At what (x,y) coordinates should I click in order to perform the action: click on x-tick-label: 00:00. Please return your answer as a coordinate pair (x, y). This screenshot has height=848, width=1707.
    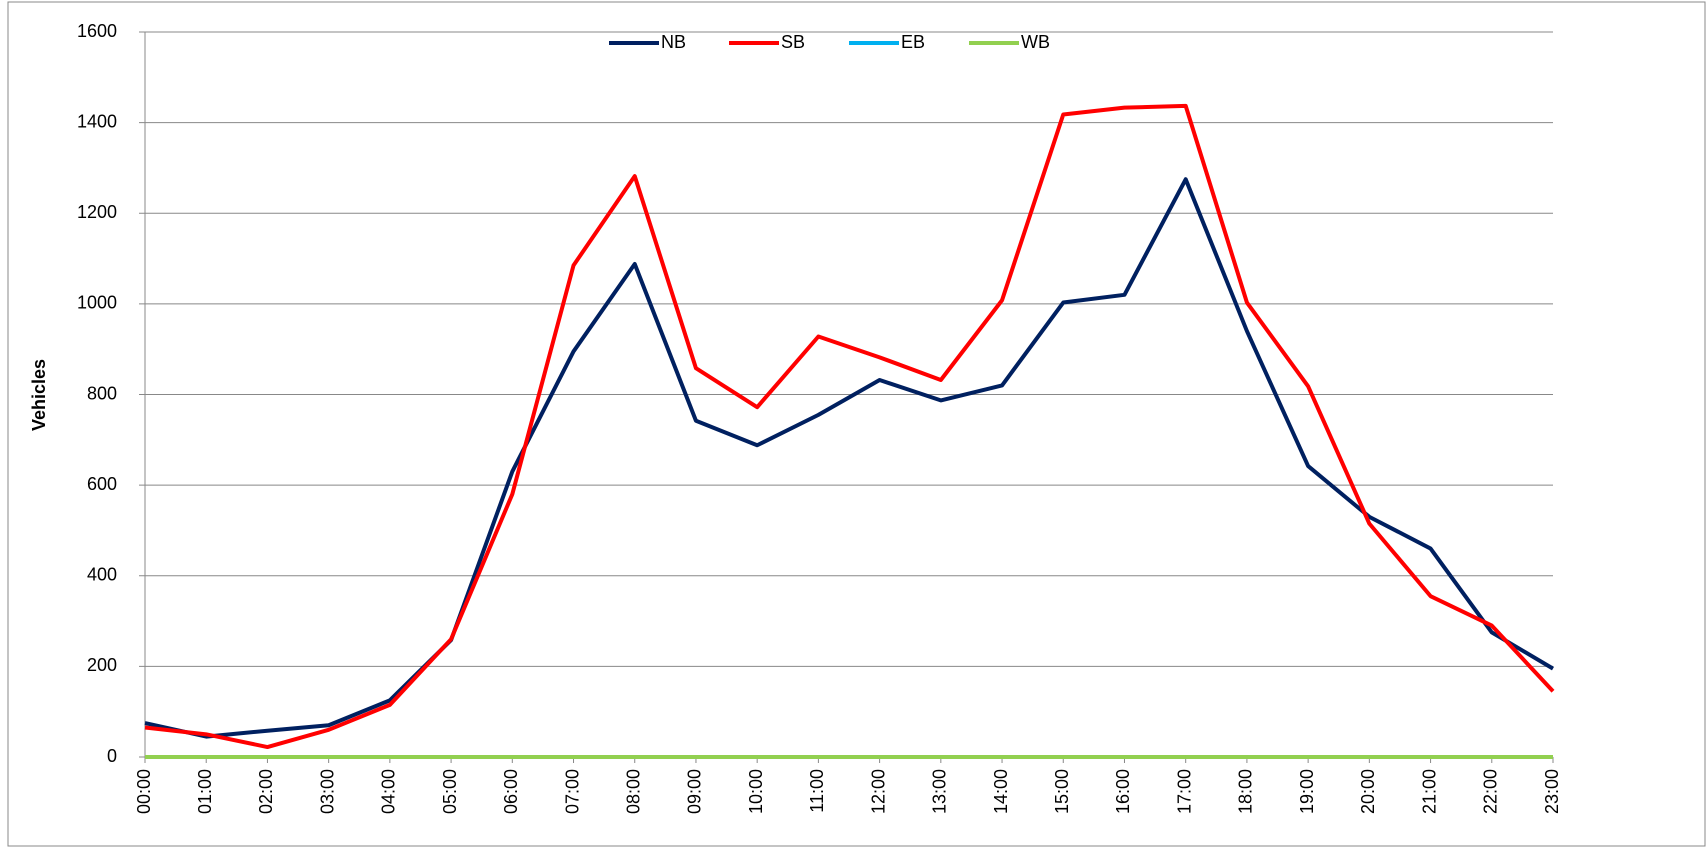
    Looking at the image, I should click on (144, 791).